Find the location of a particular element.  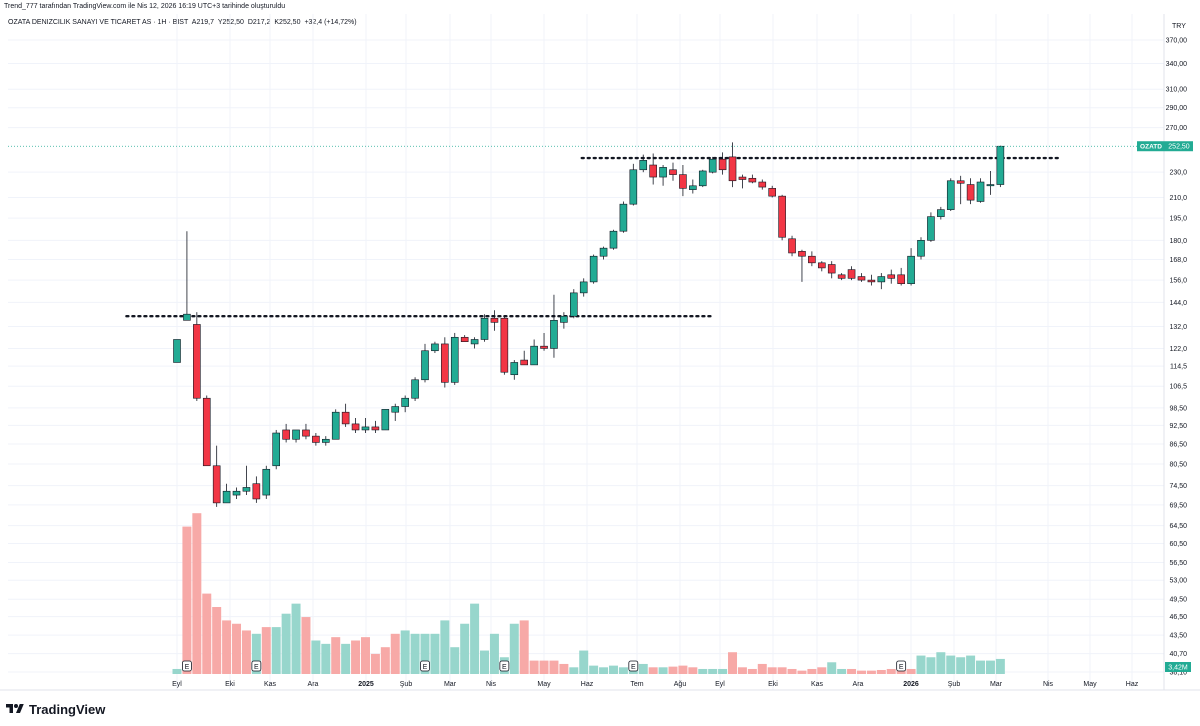

price-tick-label: 69,50 is located at coordinates (1178, 505).